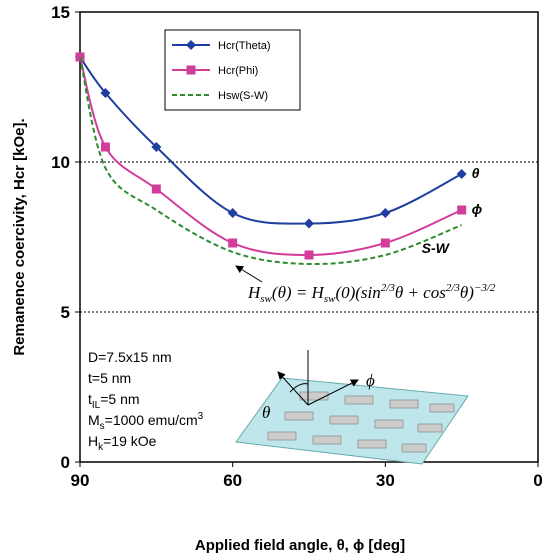  I want to click on legend: Hcr(Theta) Hcr(Phi) Hsw(S-W), so click(232, 70).